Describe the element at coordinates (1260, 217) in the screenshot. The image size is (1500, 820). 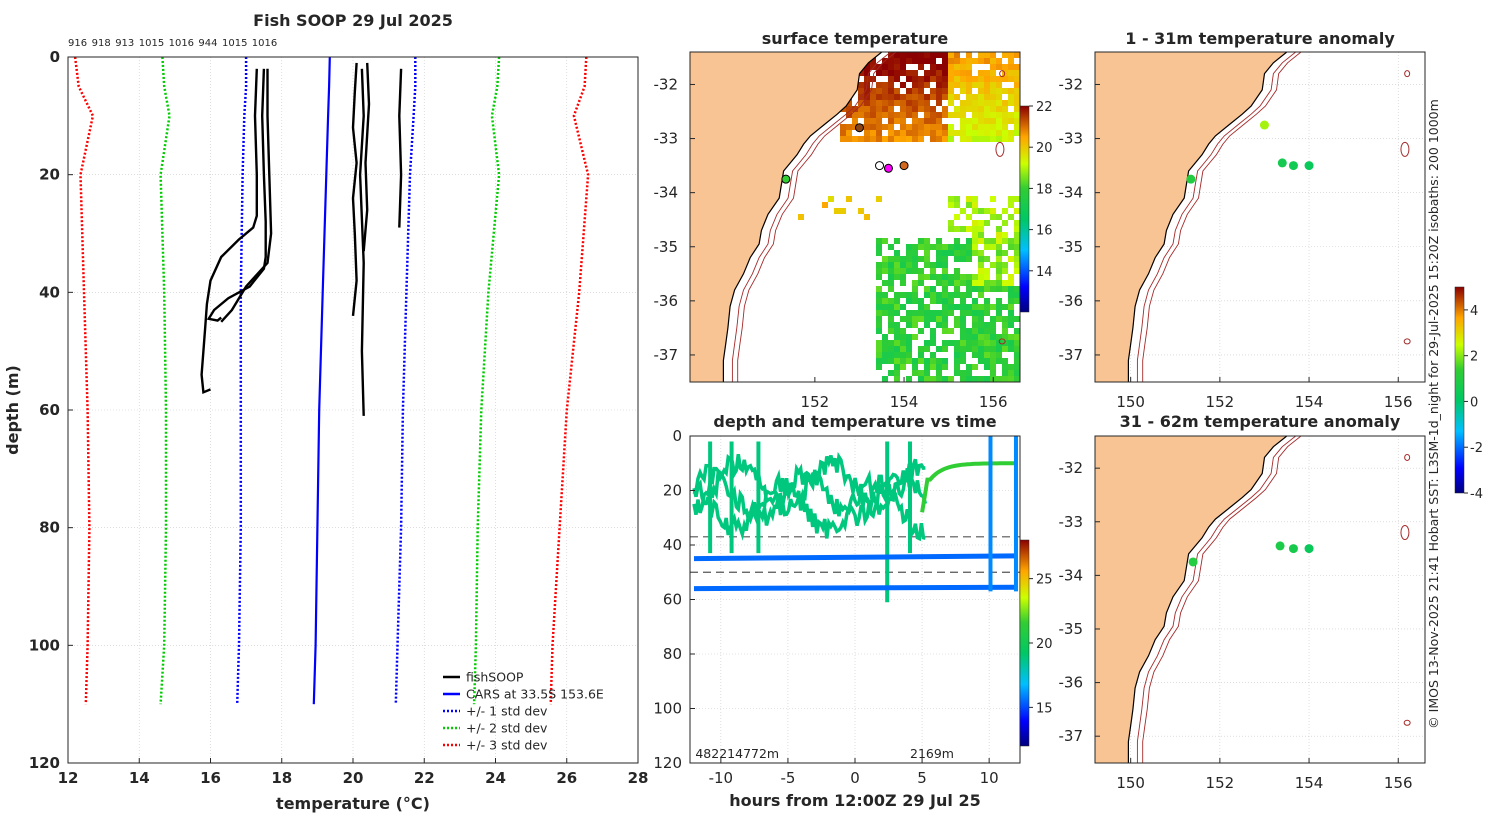
I see `anomaly-shallow-frame` at that location.